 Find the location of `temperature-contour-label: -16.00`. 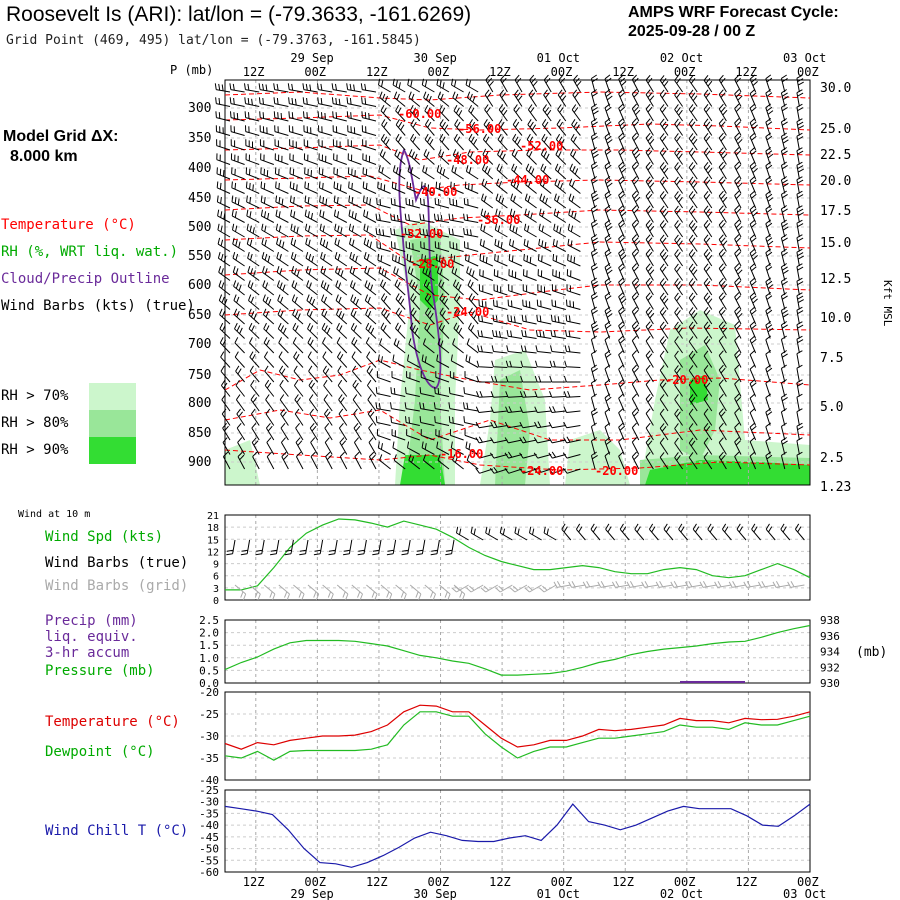

temperature-contour-label: -16.00 is located at coordinates (461, 454).